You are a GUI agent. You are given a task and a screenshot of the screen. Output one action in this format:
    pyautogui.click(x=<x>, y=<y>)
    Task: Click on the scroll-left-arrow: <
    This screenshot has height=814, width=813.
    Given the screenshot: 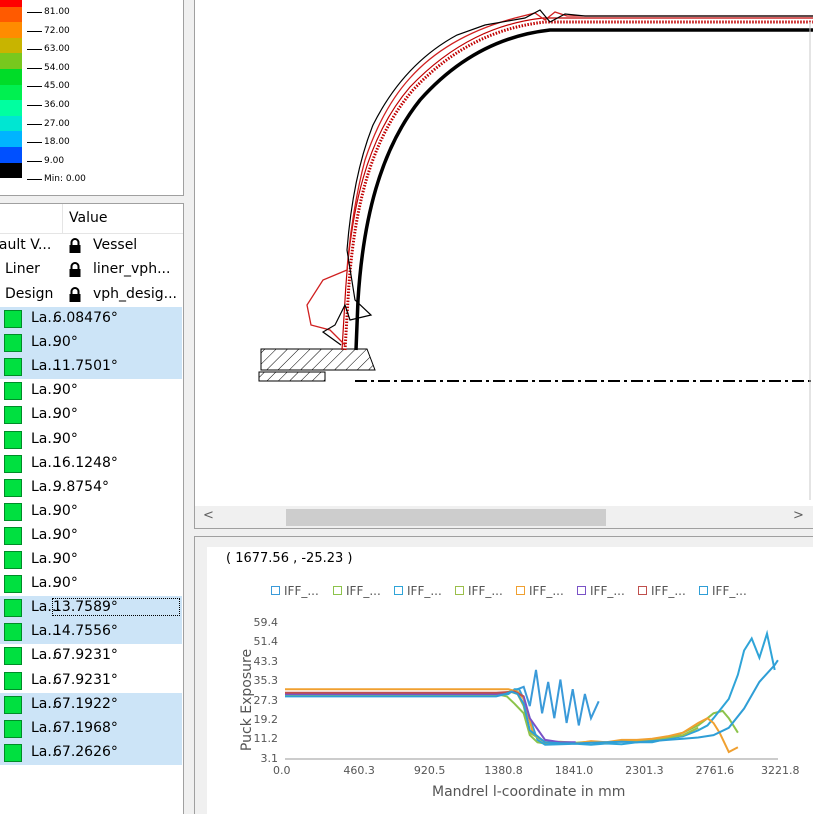 What is the action you would take?
    pyautogui.click(x=208, y=515)
    